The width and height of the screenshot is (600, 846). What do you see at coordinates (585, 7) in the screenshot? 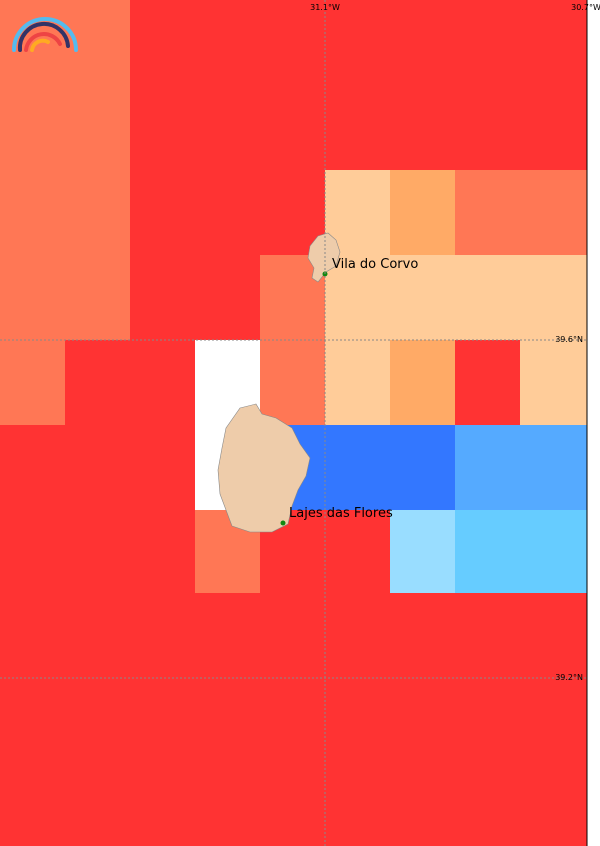
I see `lon-label: 30.7°W` at bounding box center [585, 7].